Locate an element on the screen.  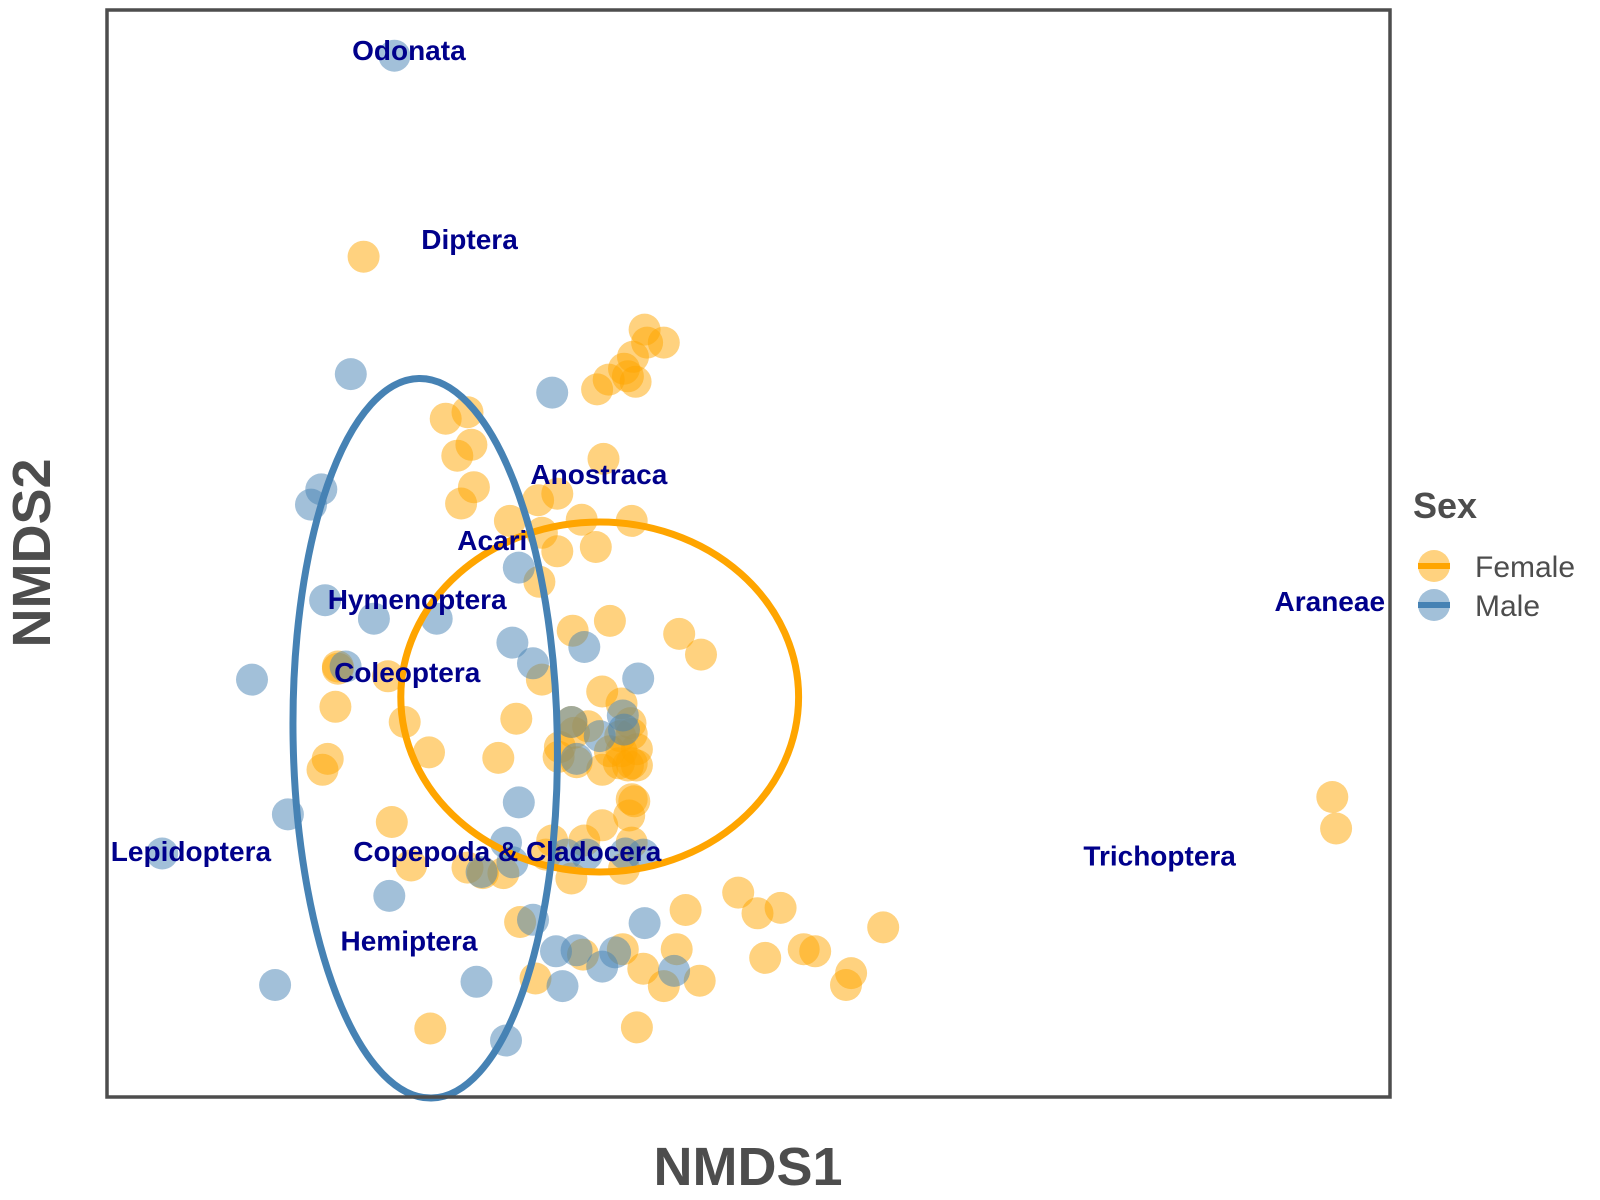
taxon-label-acari: Acari is located at coordinates (492, 540).